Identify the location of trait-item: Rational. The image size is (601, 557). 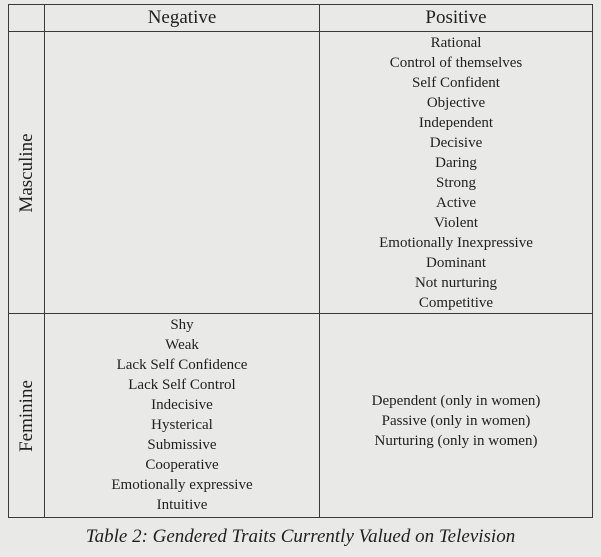
(456, 43).